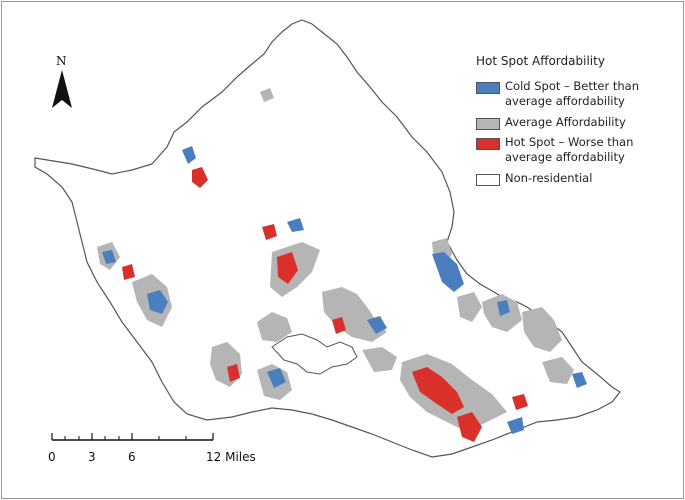 The image size is (685, 500). I want to click on legend-label-non-residential: Non-residential, so click(549, 178).